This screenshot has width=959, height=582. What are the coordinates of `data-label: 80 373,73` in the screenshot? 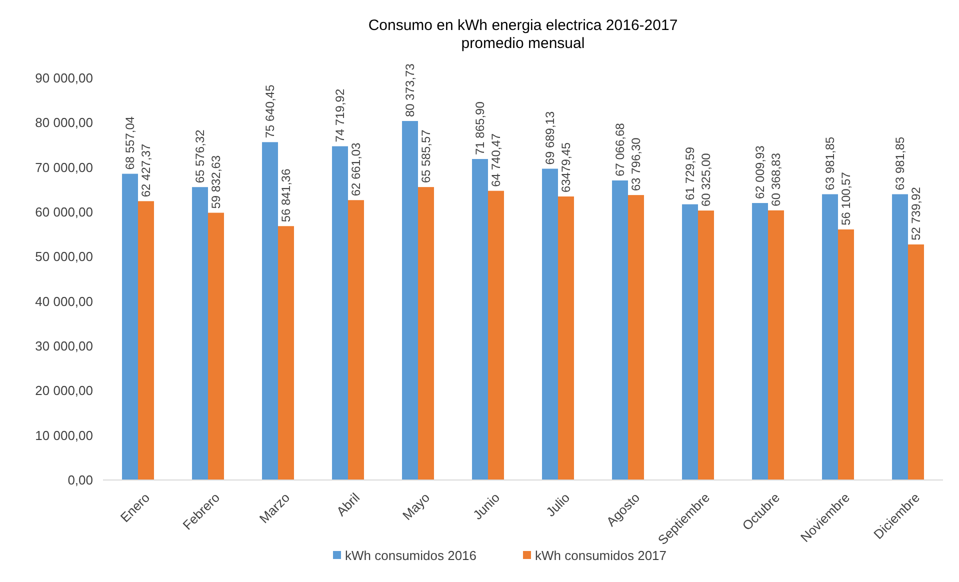 It's located at (410, 90).